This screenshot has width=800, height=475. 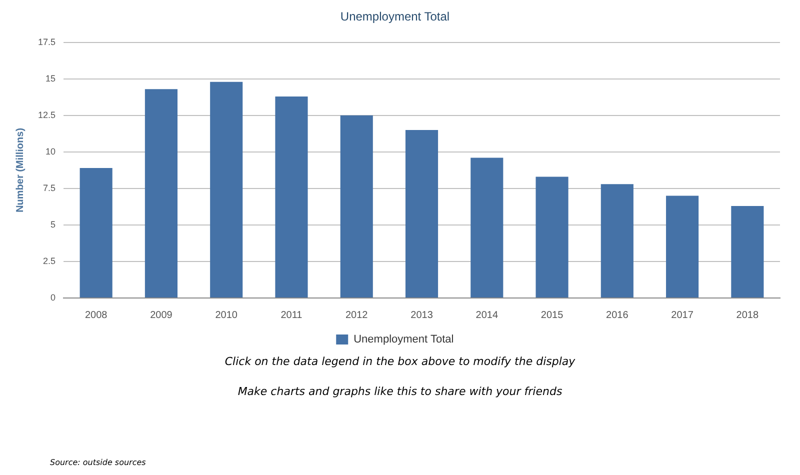 What do you see at coordinates (47, 115) in the screenshot?
I see `y-tick-label: 12.5` at bounding box center [47, 115].